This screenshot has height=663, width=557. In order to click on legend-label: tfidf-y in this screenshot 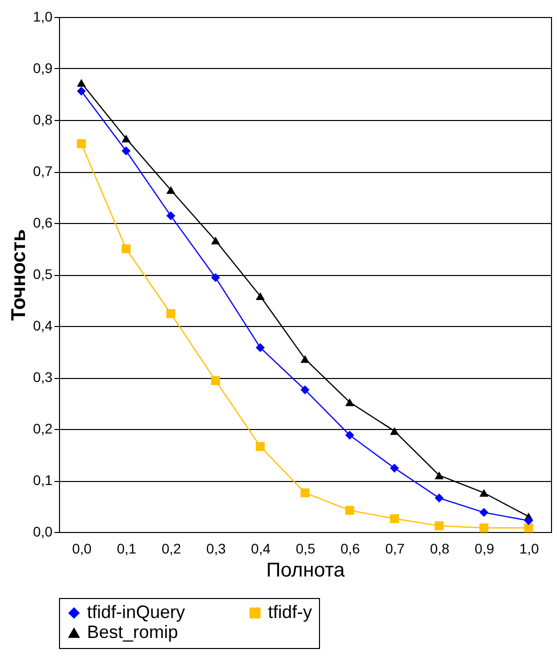, I will do `click(290, 612)`.